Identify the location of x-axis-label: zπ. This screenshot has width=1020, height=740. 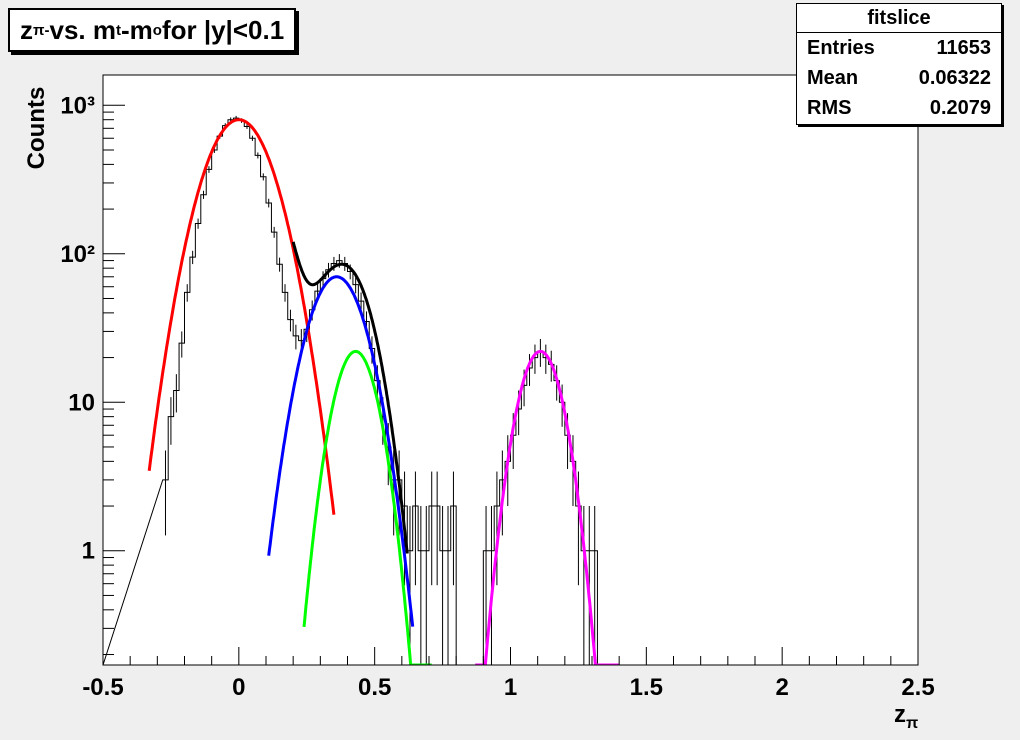
(906, 716).